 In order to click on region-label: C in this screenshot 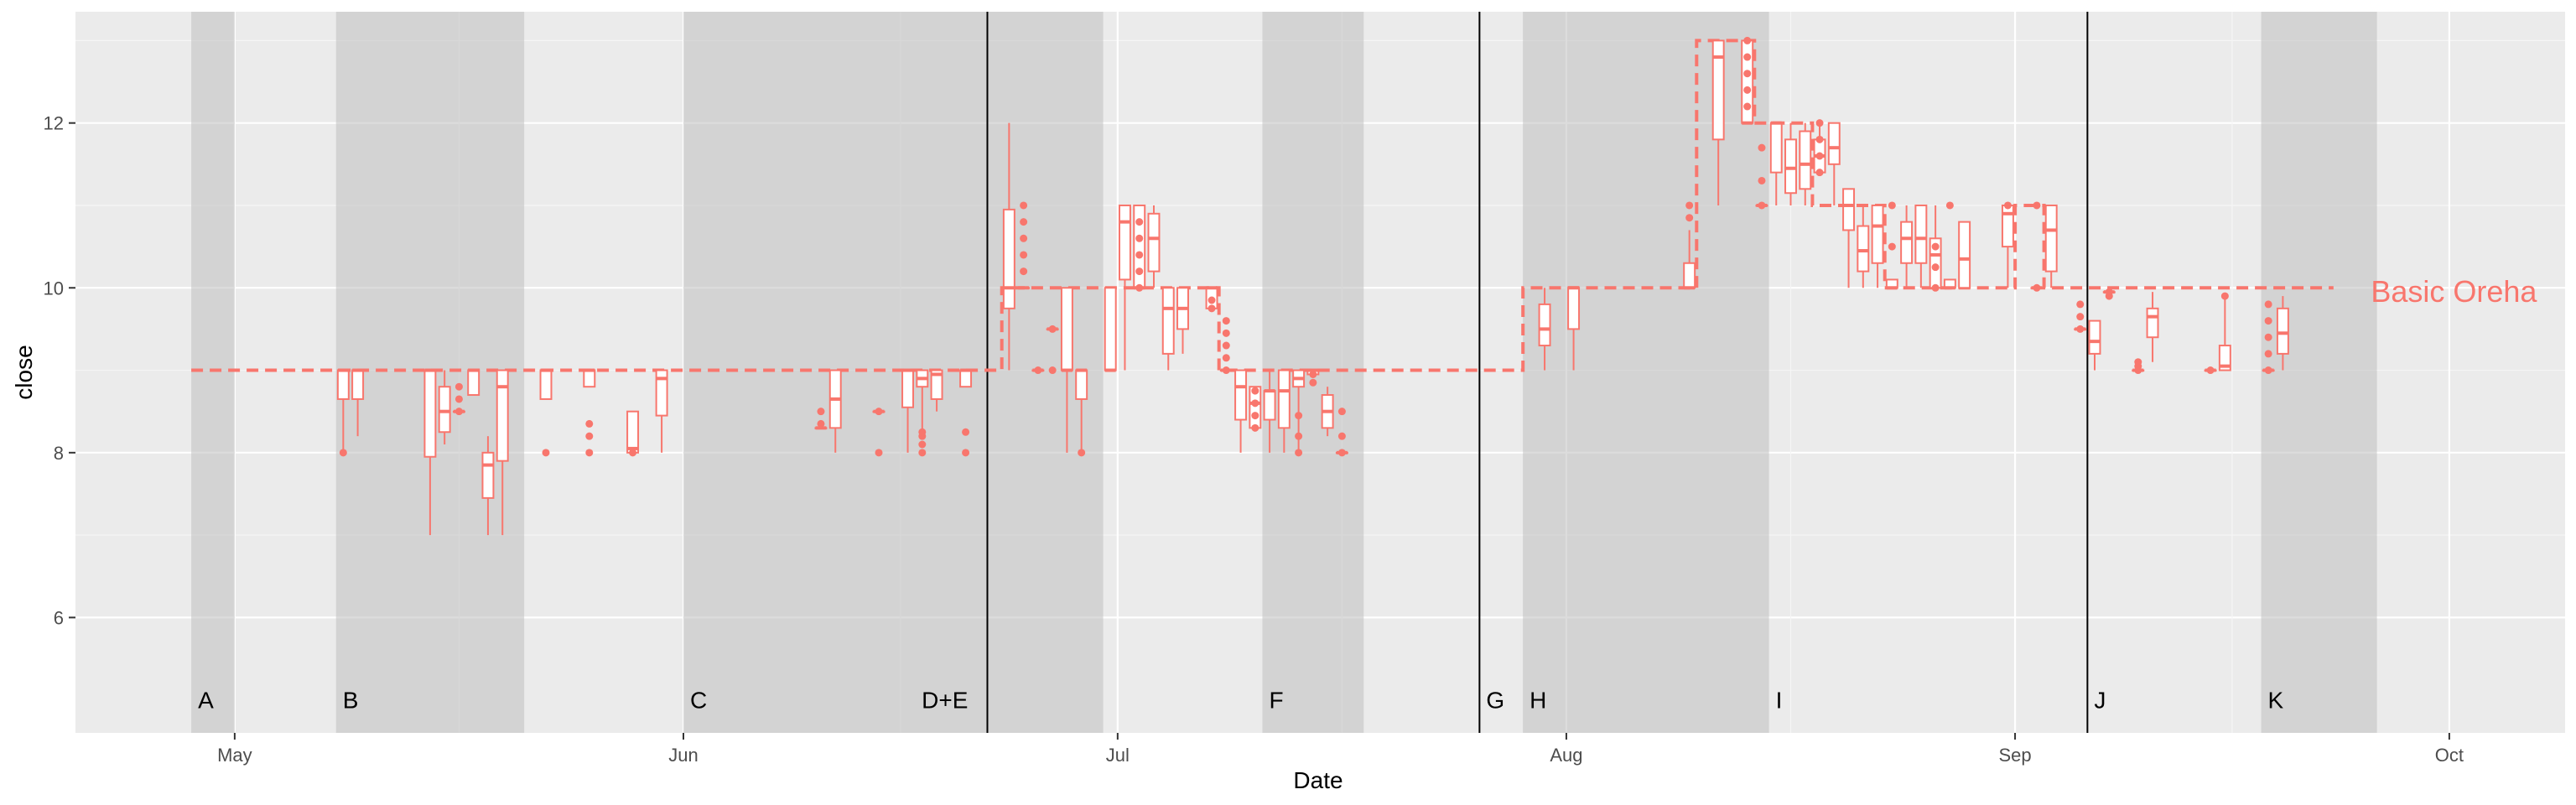, I will do `click(698, 701)`.